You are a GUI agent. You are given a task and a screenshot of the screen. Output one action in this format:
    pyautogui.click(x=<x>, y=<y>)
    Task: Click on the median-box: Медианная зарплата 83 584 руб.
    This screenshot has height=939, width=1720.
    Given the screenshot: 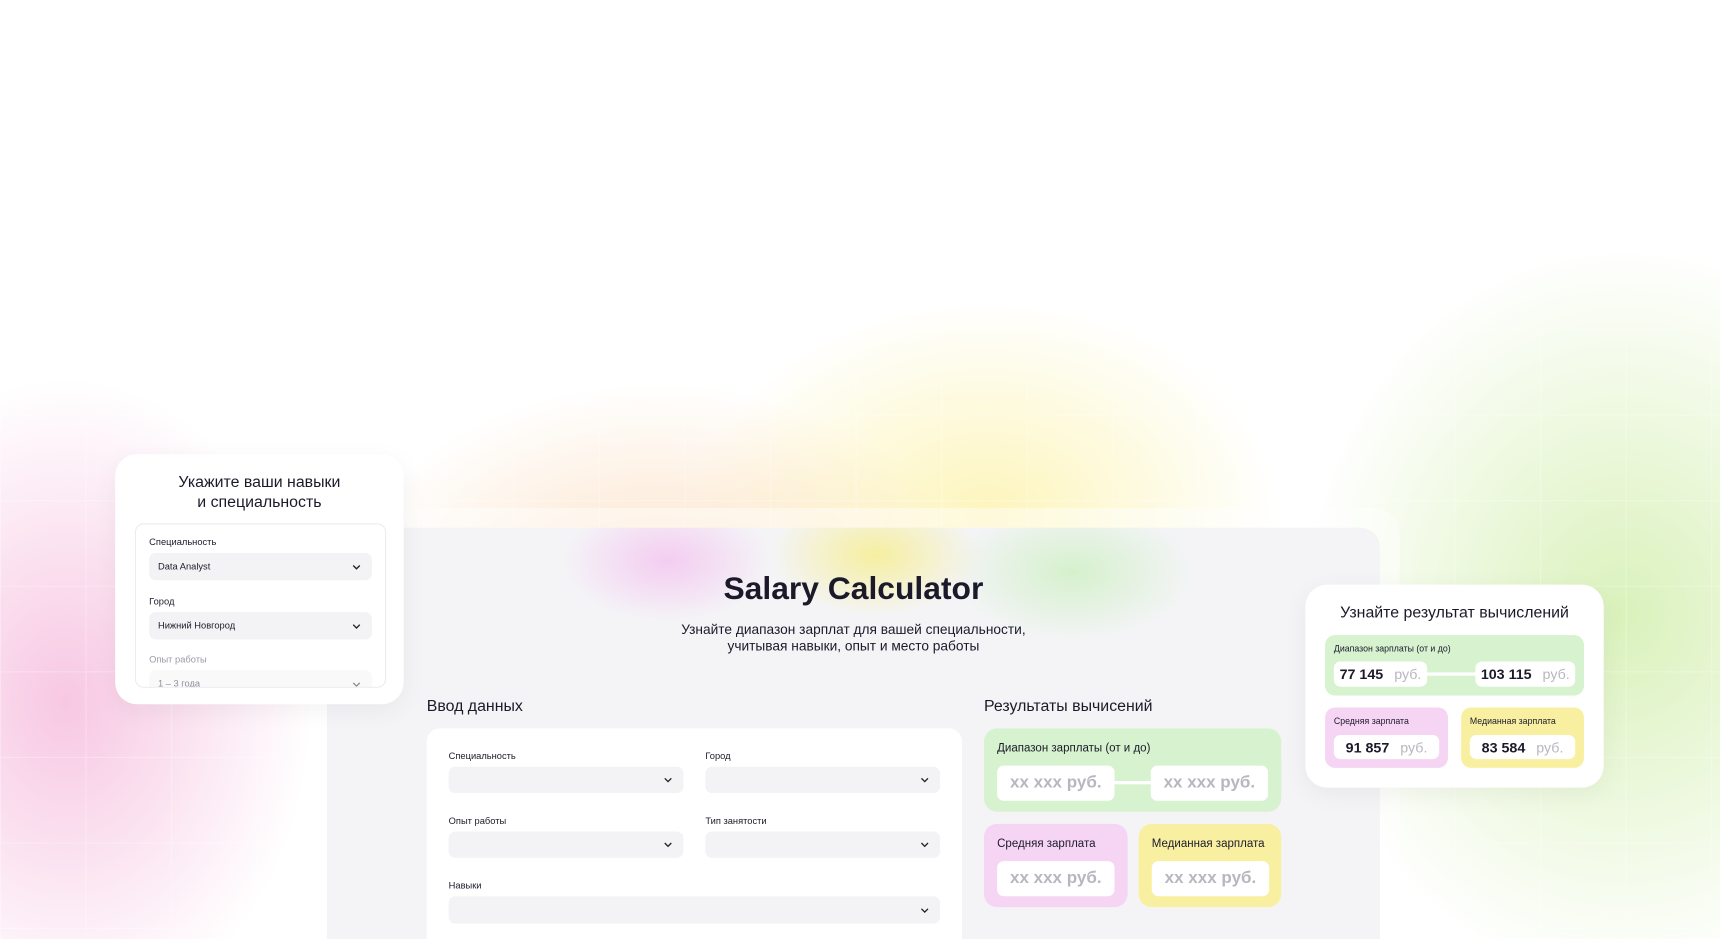 What is the action you would take?
    pyautogui.click(x=1522, y=737)
    